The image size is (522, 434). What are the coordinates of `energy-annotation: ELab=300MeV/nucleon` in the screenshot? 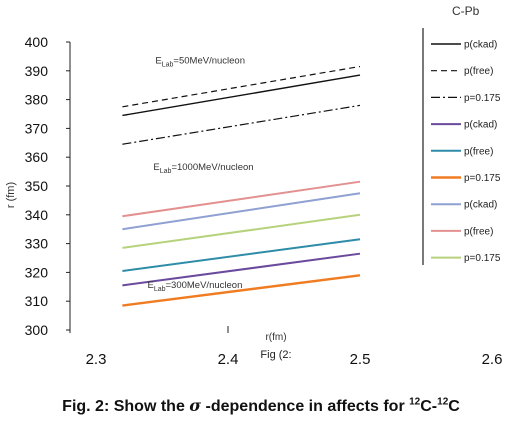 It's located at (194, 286).